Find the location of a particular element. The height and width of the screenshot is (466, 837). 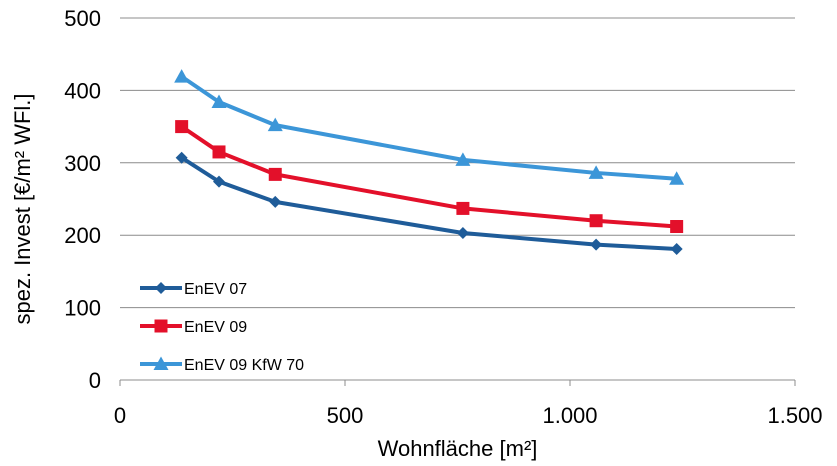

legend-item-1: EnEV 09 is located at coordinates (193, 327).